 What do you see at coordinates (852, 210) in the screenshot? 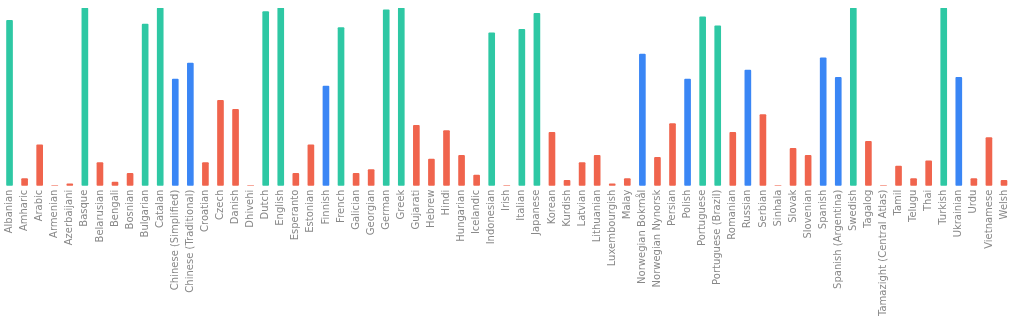
I see `x-tick-label: Swedish` at bounding box center [852, 210].